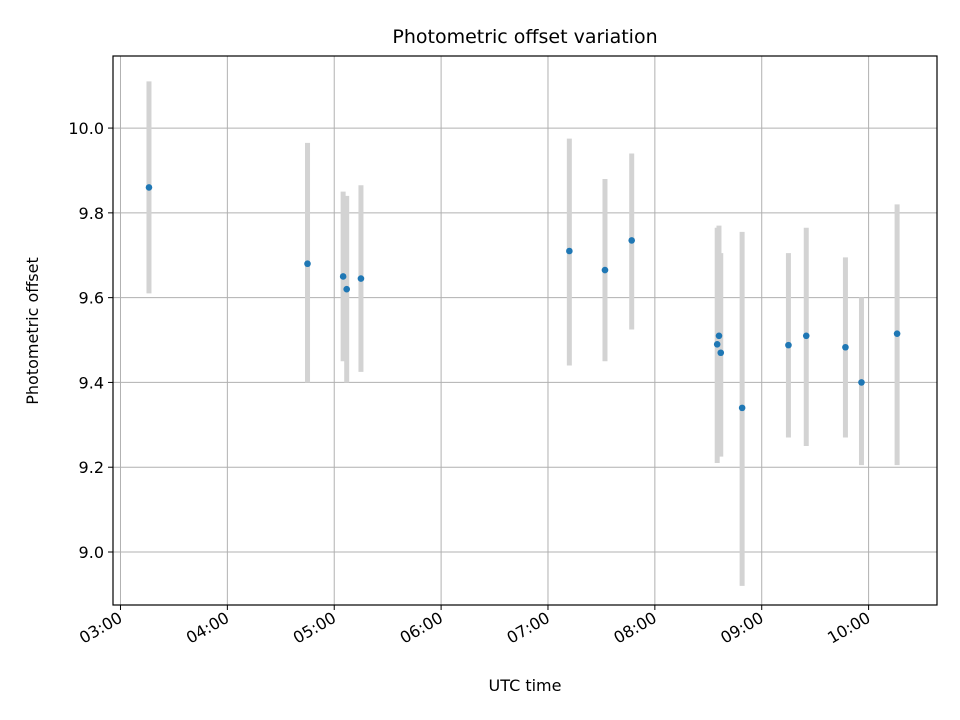 The width and height of the screenshot is (960, 720). What do you see at coordinates (90, 340) in the screenshot?
I see `y-axis-ticks: 9.0 9.2 9.4 9.6 9.8 10.0` at bounding box center [90, 340].